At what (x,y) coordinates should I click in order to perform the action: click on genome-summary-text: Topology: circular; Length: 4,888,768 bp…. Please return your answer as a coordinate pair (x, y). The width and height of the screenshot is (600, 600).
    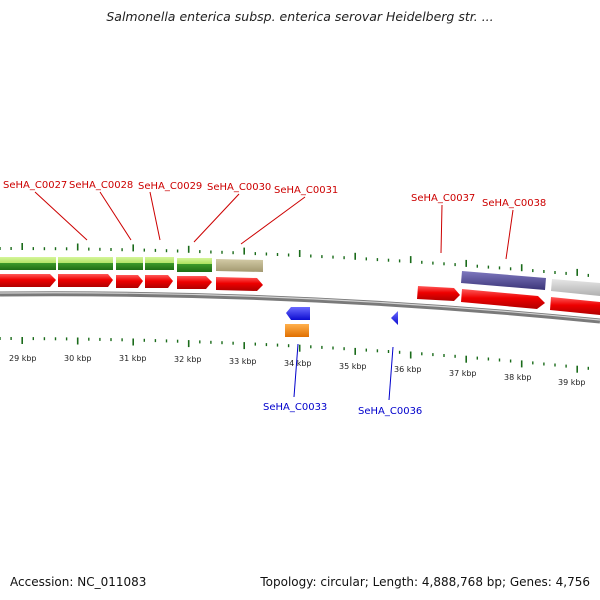
    Looking at the image, I should click on (425, 582).